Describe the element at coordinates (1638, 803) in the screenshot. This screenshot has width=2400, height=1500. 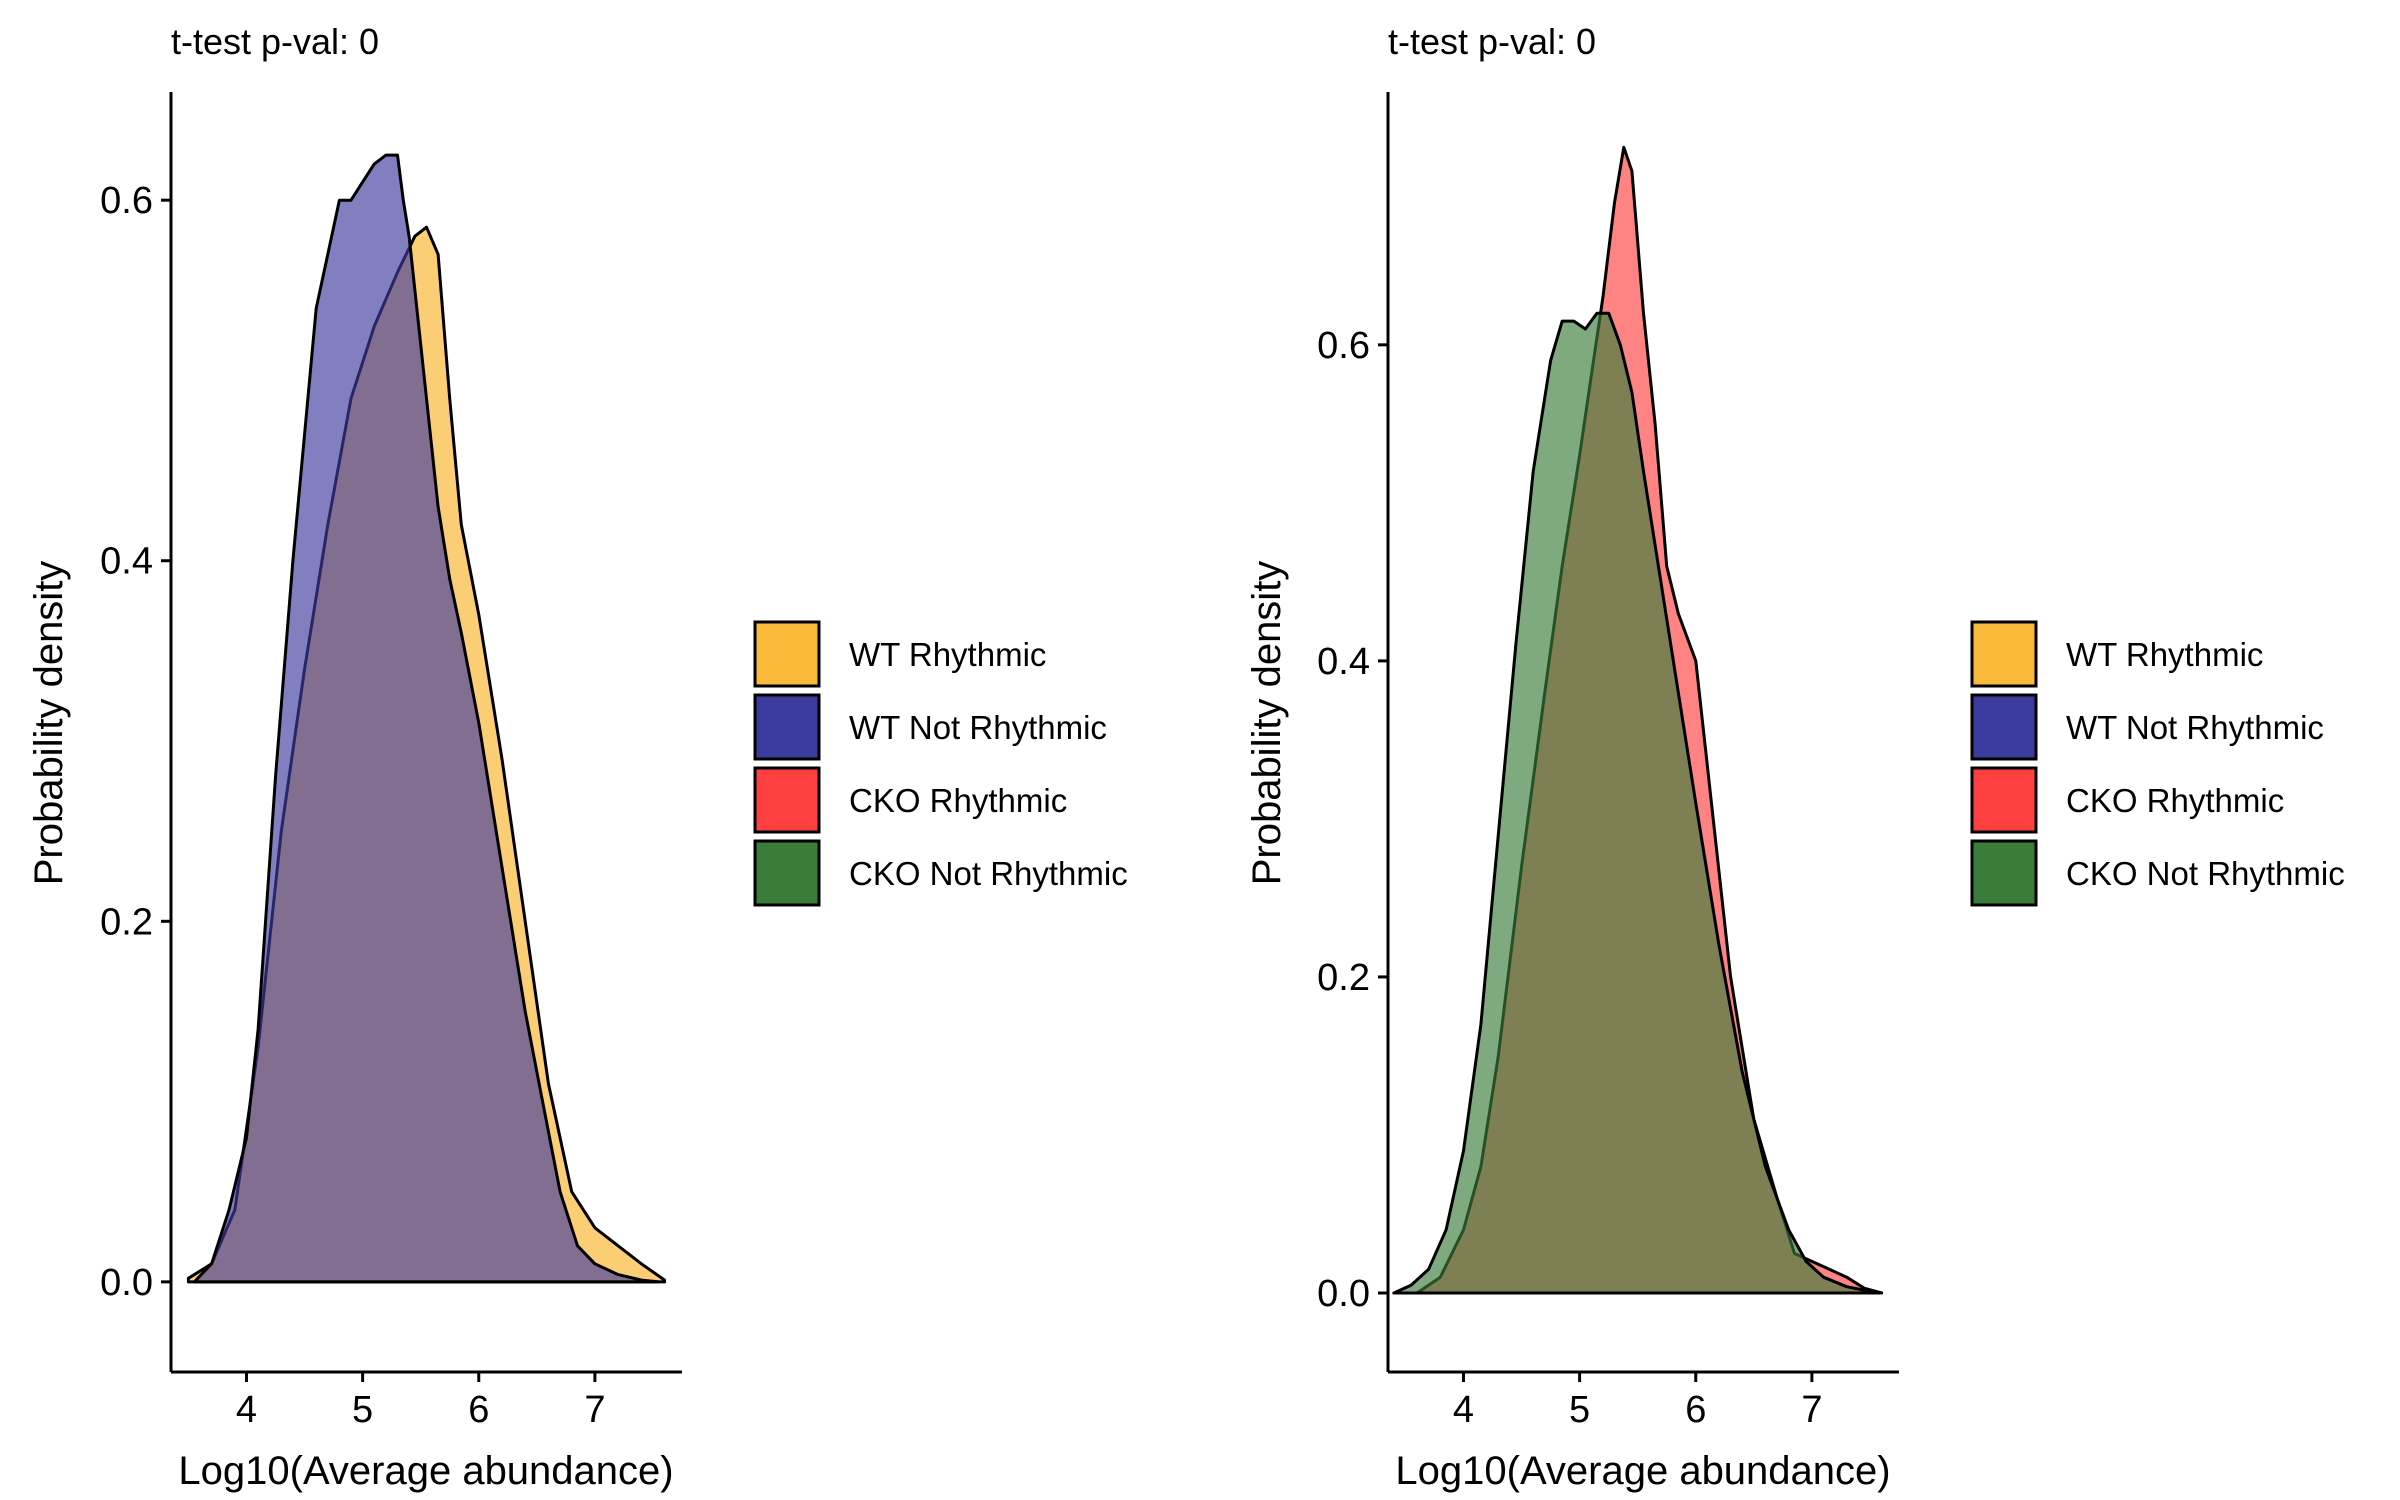
I see `density-cko-not-rhythmic` at that location.